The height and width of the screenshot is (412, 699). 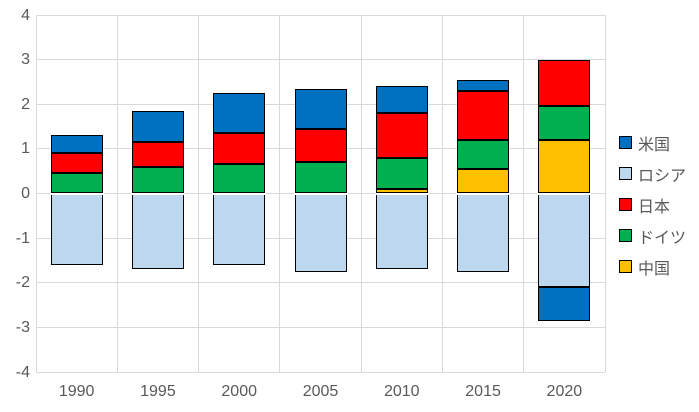 I want to click on x-axis-tick-label: 2005, so click(x=320, y=391).